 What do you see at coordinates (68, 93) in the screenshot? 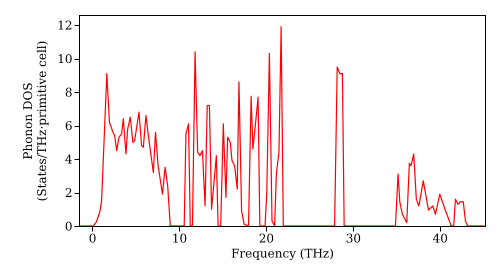
I see `y-tick-label: 8` at bounding box center [68, 93].